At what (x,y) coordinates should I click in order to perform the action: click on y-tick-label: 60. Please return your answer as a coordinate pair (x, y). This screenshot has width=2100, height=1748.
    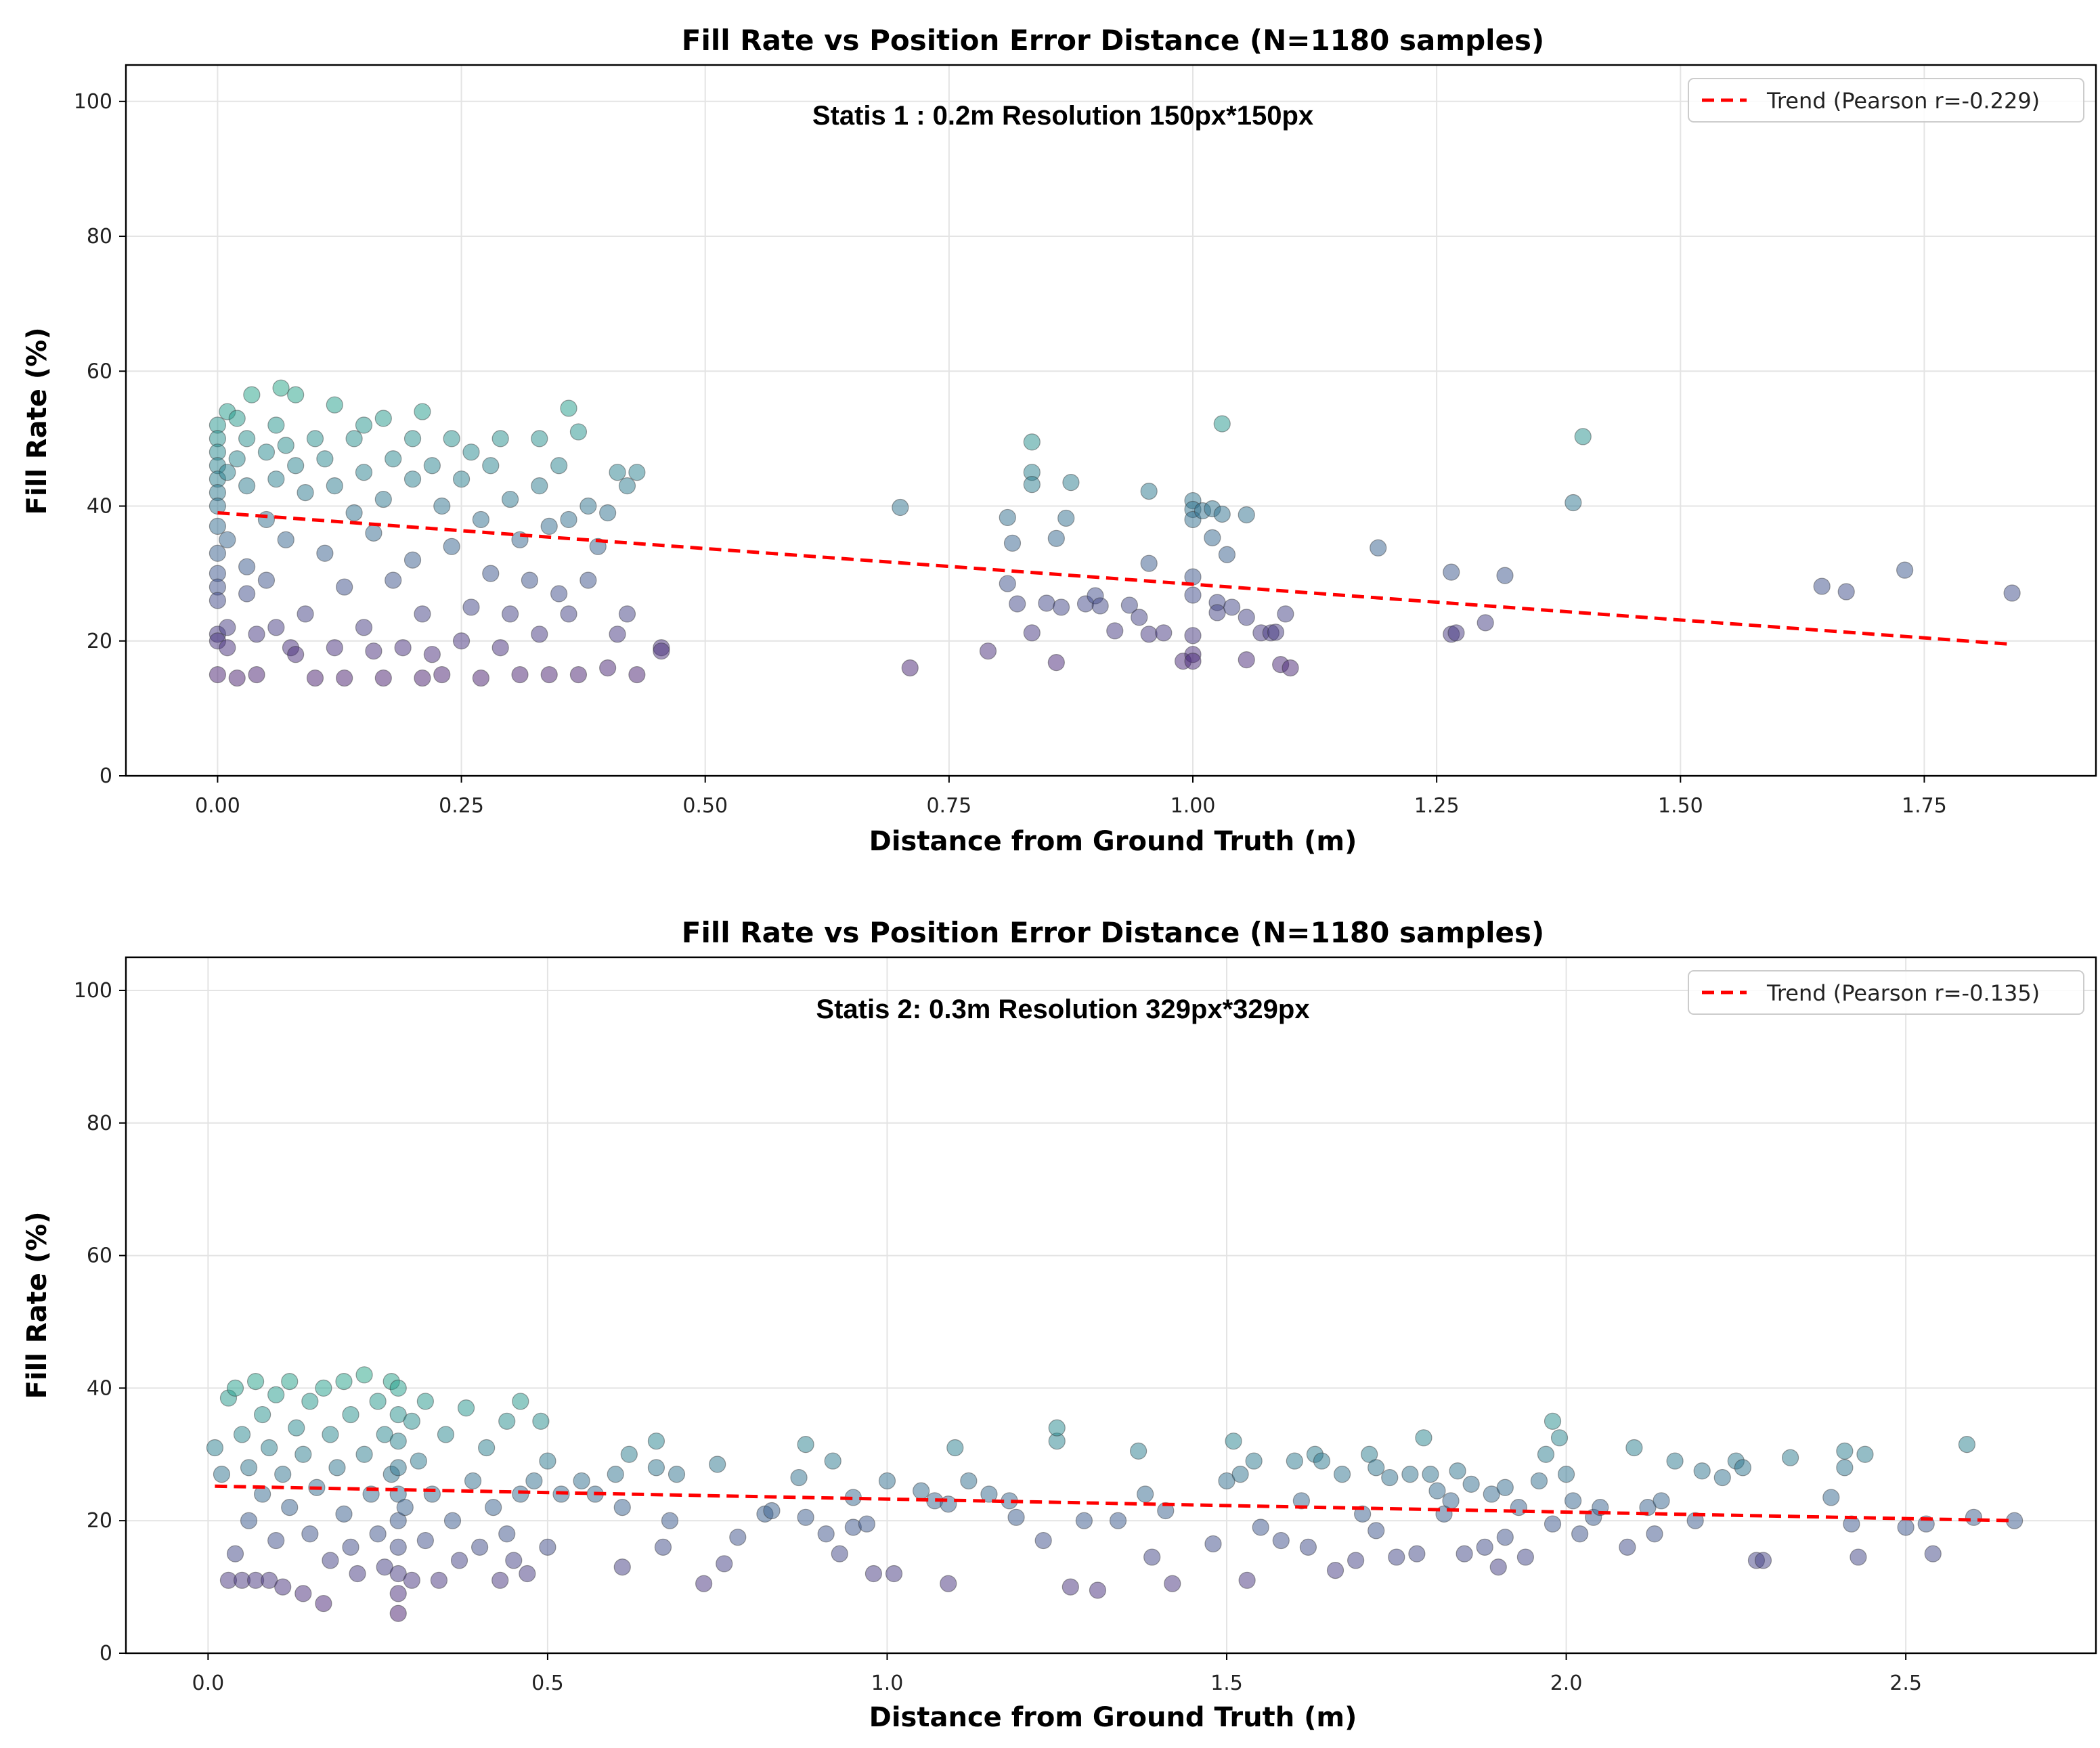
    Looking at the image, I should click on (99, 371).